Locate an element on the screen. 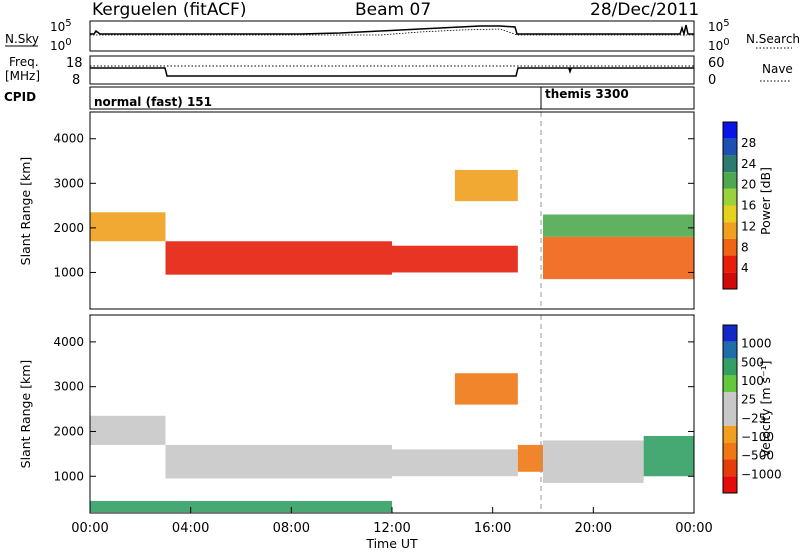  noise-sky-trace is located at coordinates (392, 30).